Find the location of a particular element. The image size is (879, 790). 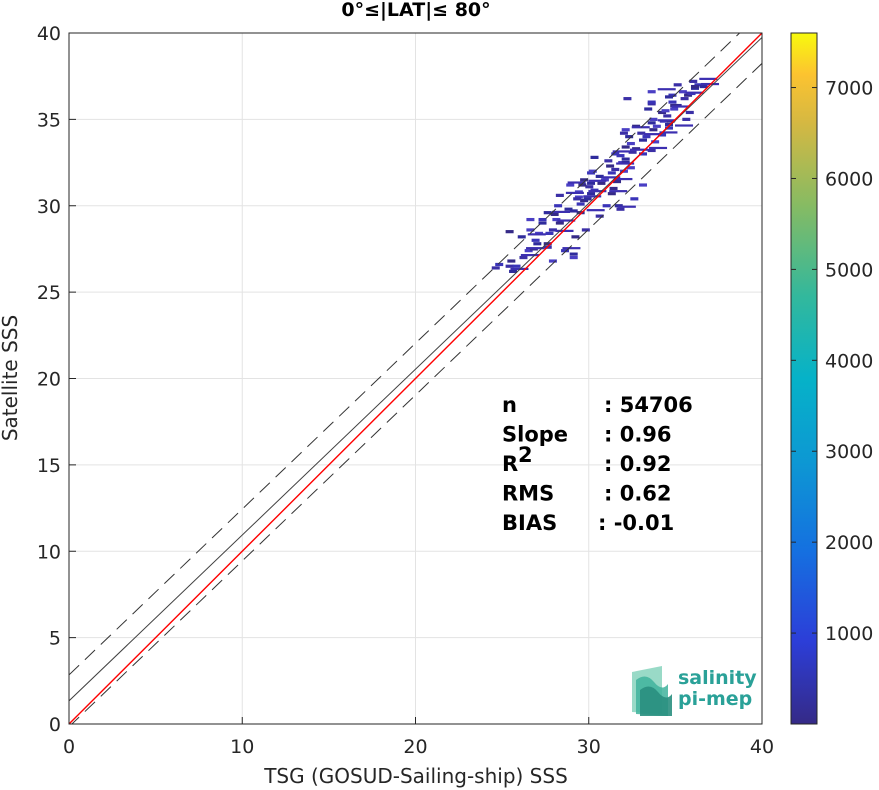

y-tick-label: 20 is located at coordinates (49, 380).